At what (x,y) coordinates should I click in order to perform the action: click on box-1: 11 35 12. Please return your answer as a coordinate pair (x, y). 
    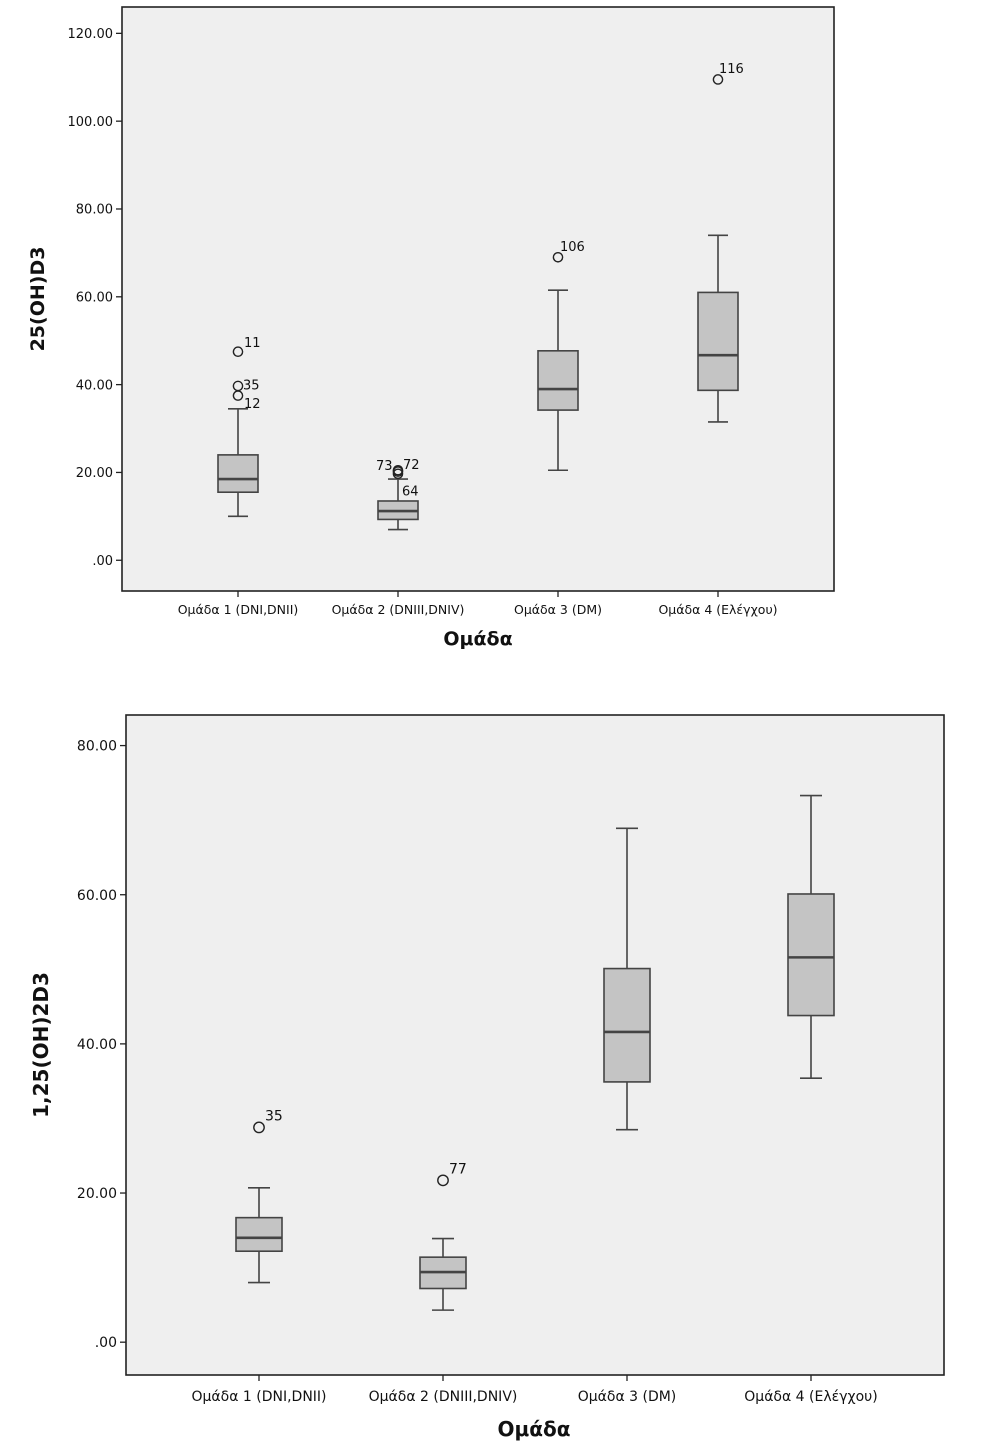
    Looking at the image, I should click on (239, 427).